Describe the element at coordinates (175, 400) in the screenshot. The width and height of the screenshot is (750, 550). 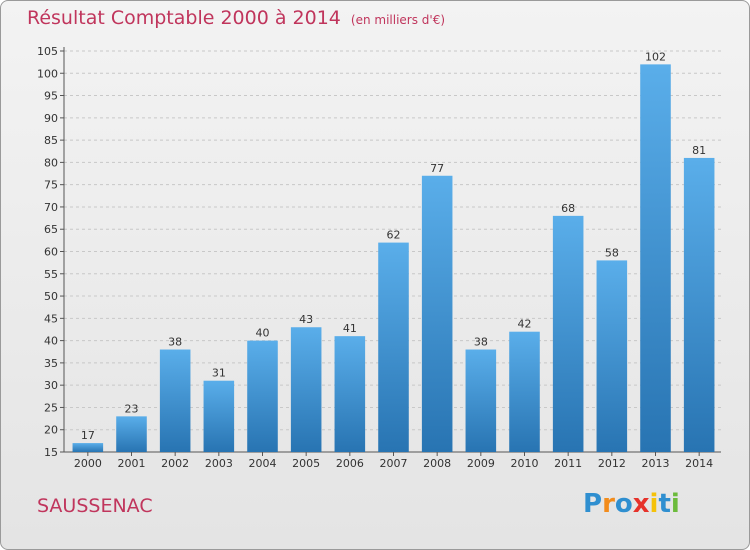
I see `bar-2002` at that location.